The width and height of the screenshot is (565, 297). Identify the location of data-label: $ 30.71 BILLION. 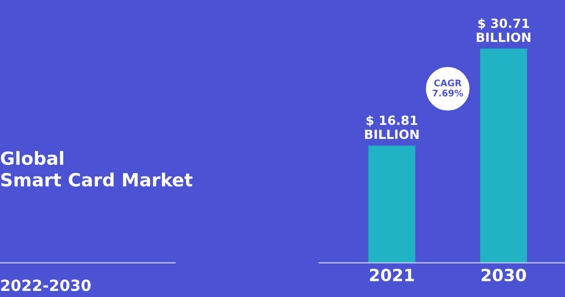
(503, 30).